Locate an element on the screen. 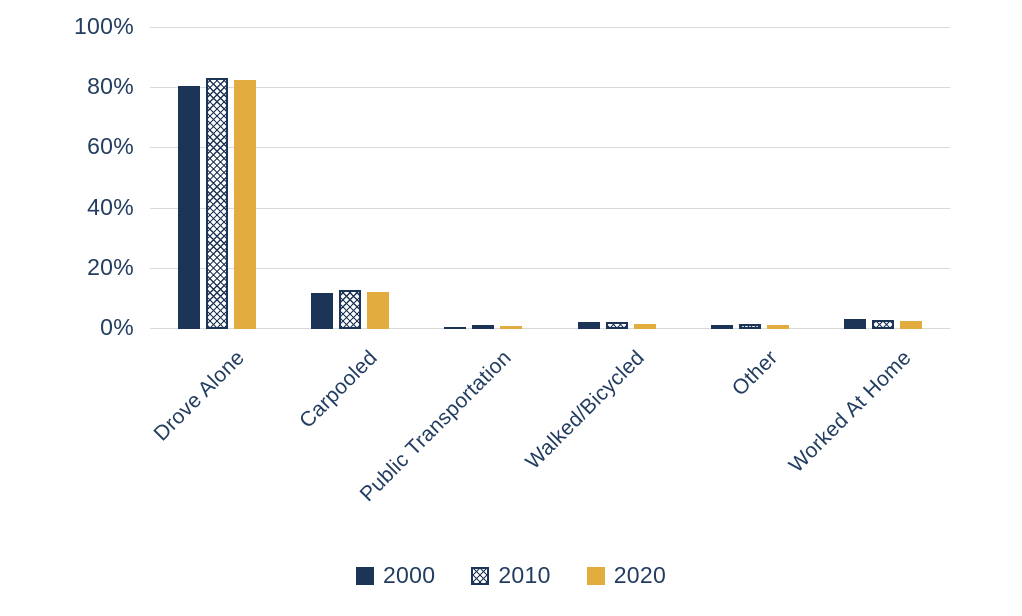 Image resolution: width=1022 pixels, height=616 pixels. y-tick-label: 20% is located at coordinates (110, 266).